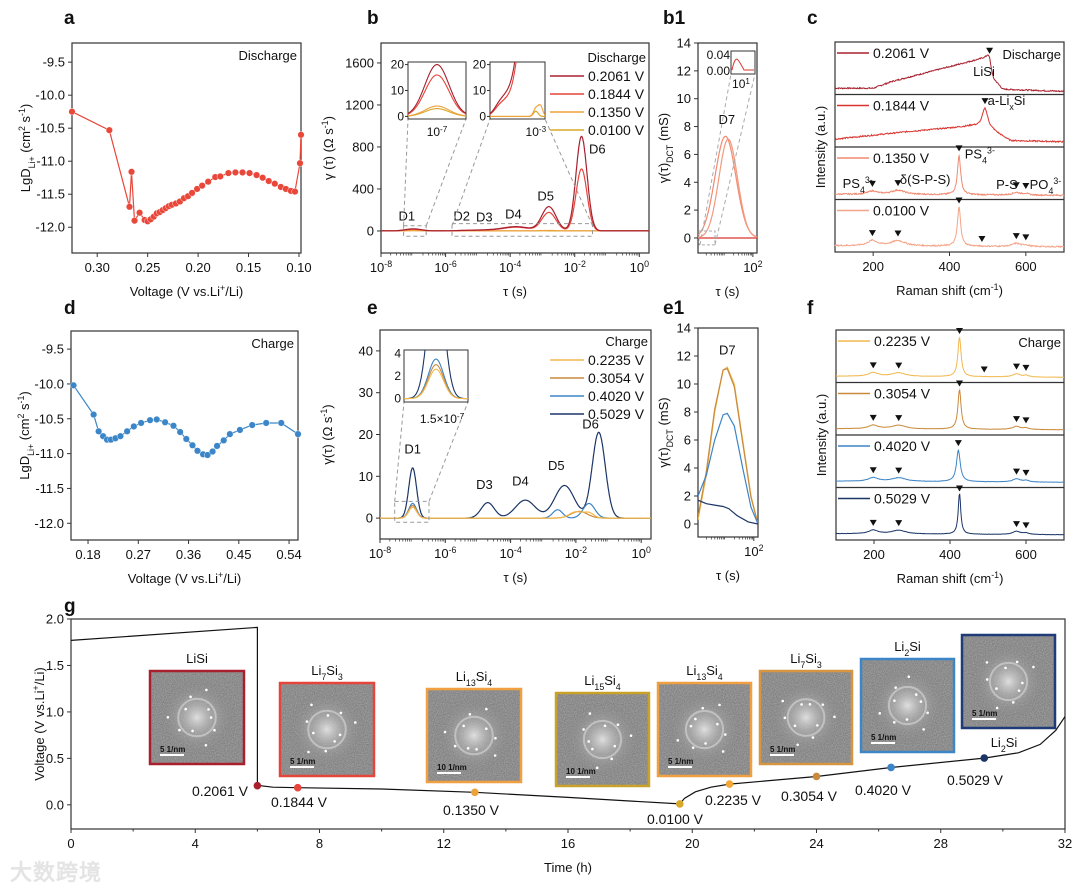 Image resolution: width=1080 pixels, height=892 pixels. I want to click on legend-label: 0.2235 V, so click(902, 341).